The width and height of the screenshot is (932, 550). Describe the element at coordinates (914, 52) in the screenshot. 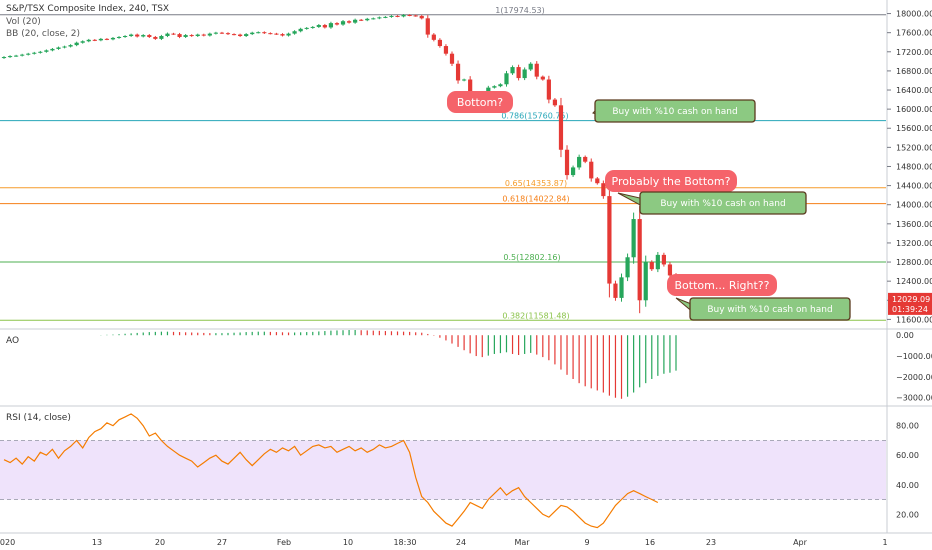

I see `price-tick-label: 17200.00` at that location.